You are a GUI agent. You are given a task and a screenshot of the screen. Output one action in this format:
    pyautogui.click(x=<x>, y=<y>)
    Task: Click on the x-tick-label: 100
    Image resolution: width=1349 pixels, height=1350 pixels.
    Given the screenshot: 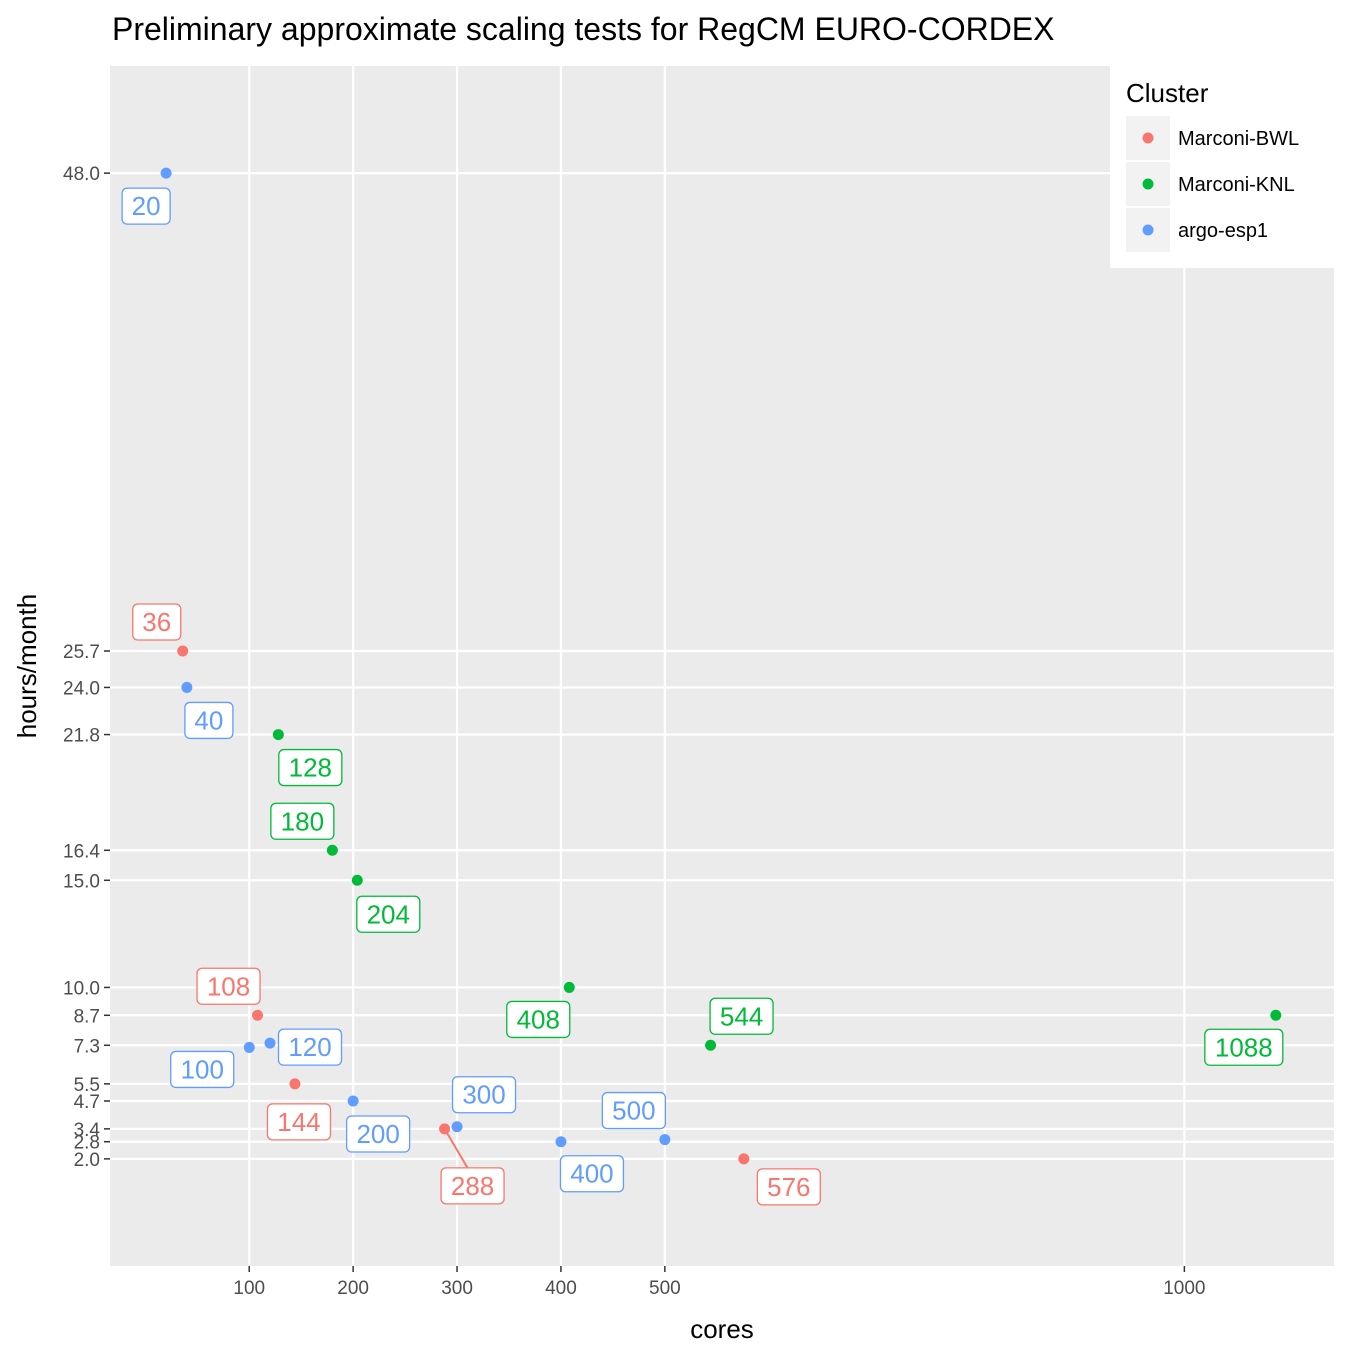 What is the action you would take?
    pyautogui.click(x=249, y=1288)
    